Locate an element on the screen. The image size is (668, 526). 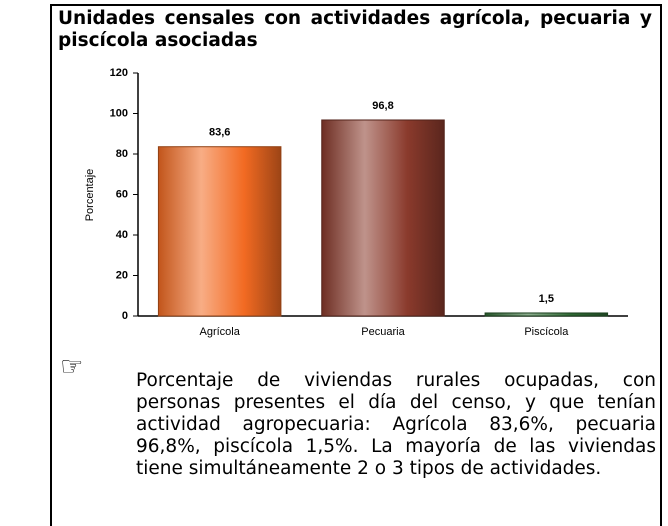
x-tick-label: Piscícola is located at coordinates (546, 332).